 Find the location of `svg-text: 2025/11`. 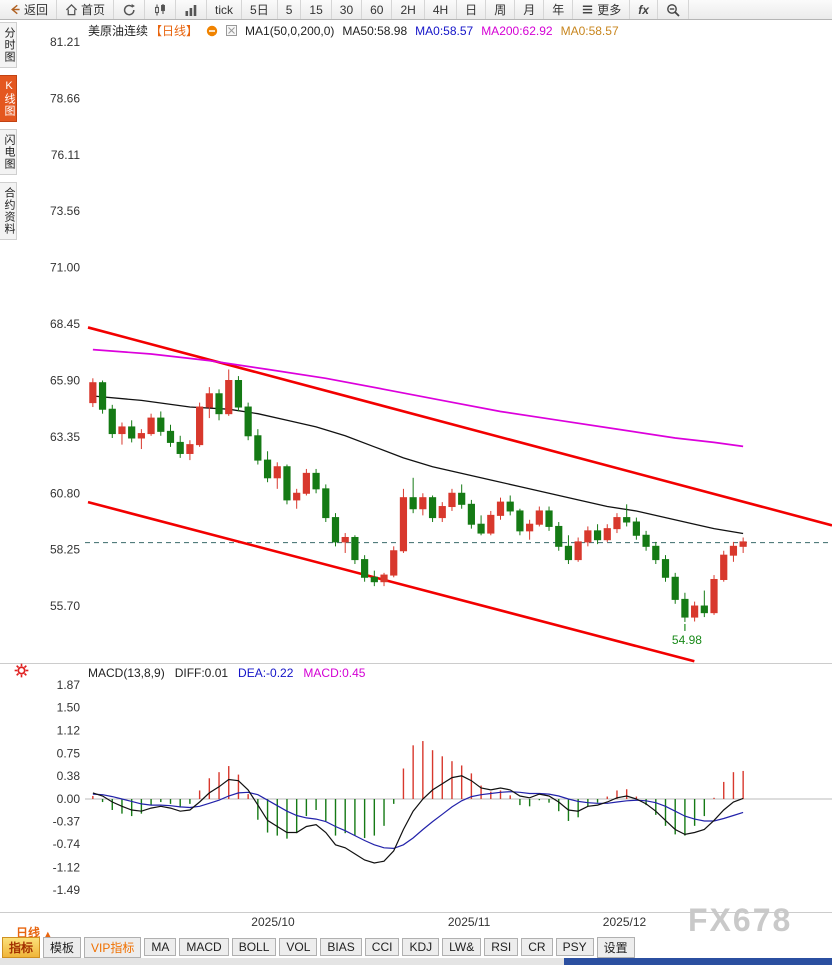

svg-text: 2025/11 is located at coordinates (469, 922).